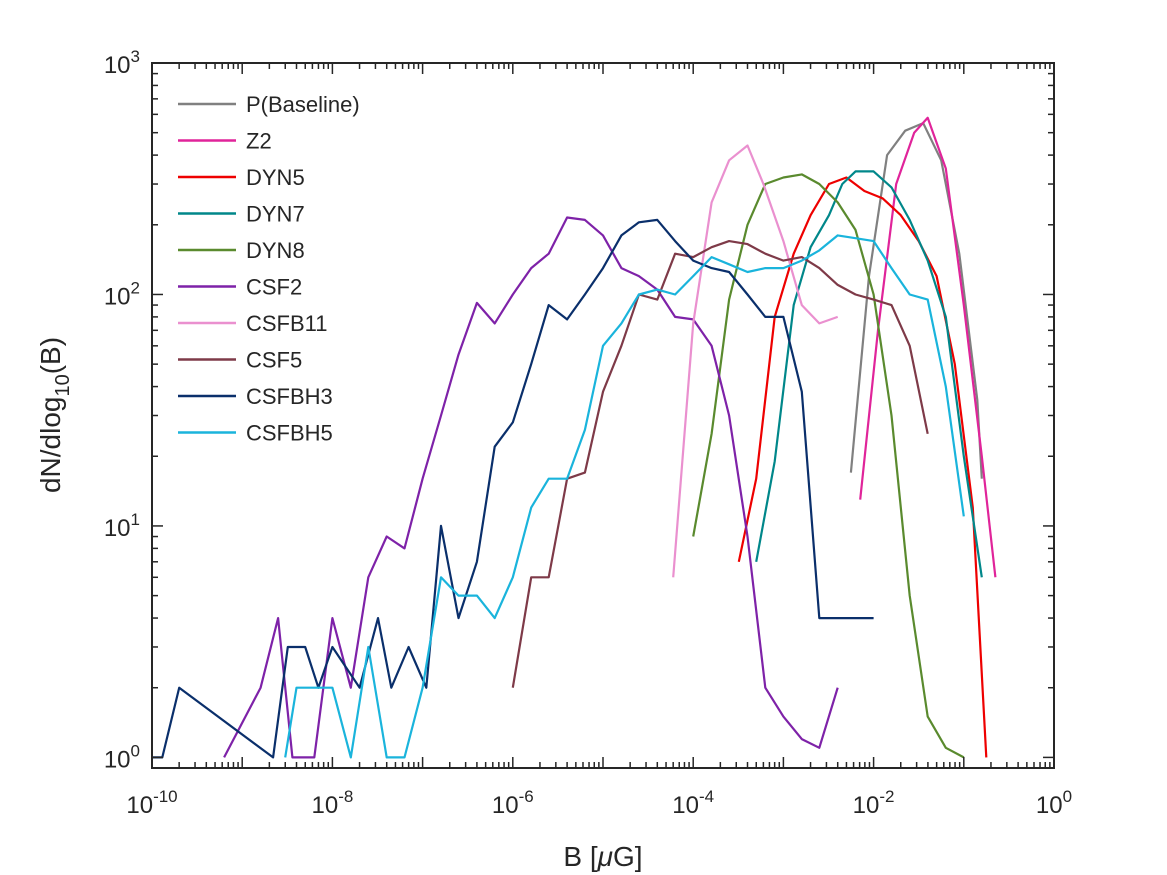 The height and width of the screenshot is (875, 1167). What do you see at coordinates (135, 750) in the screenshot?
I see `y-tick-exponent: 0` at bounding box center [135, 750].